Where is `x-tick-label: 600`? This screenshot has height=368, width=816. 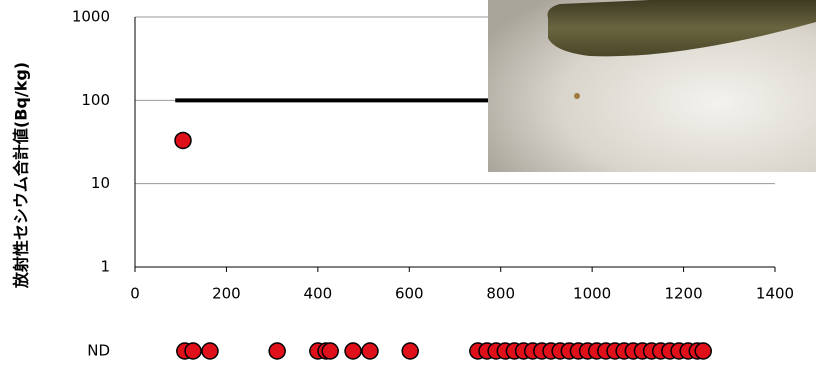
x-tick-label: 600 is located at coordinates (409, 294).